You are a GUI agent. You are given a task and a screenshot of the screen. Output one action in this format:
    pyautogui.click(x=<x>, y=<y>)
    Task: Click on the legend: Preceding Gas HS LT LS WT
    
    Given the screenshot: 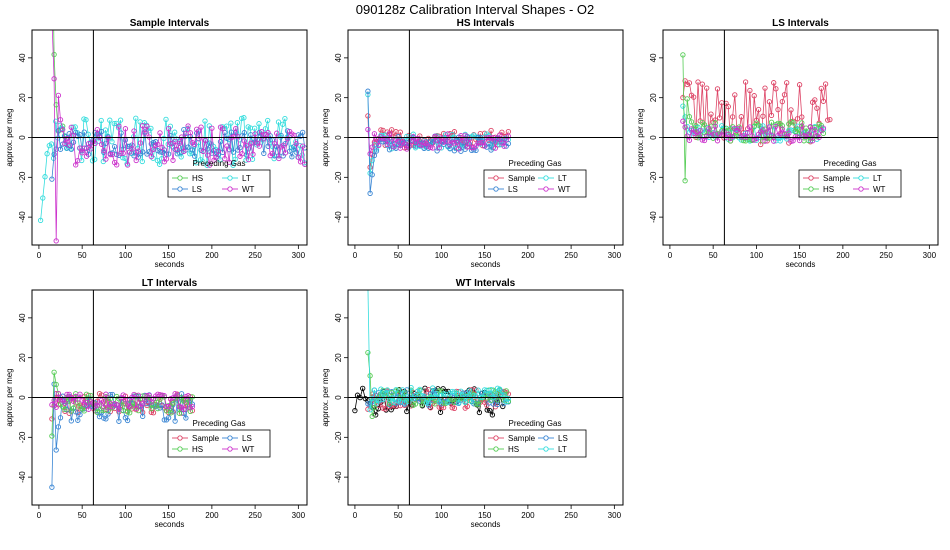 What is the action you would take?
    pyautogui.click(x=219, y=178)
    